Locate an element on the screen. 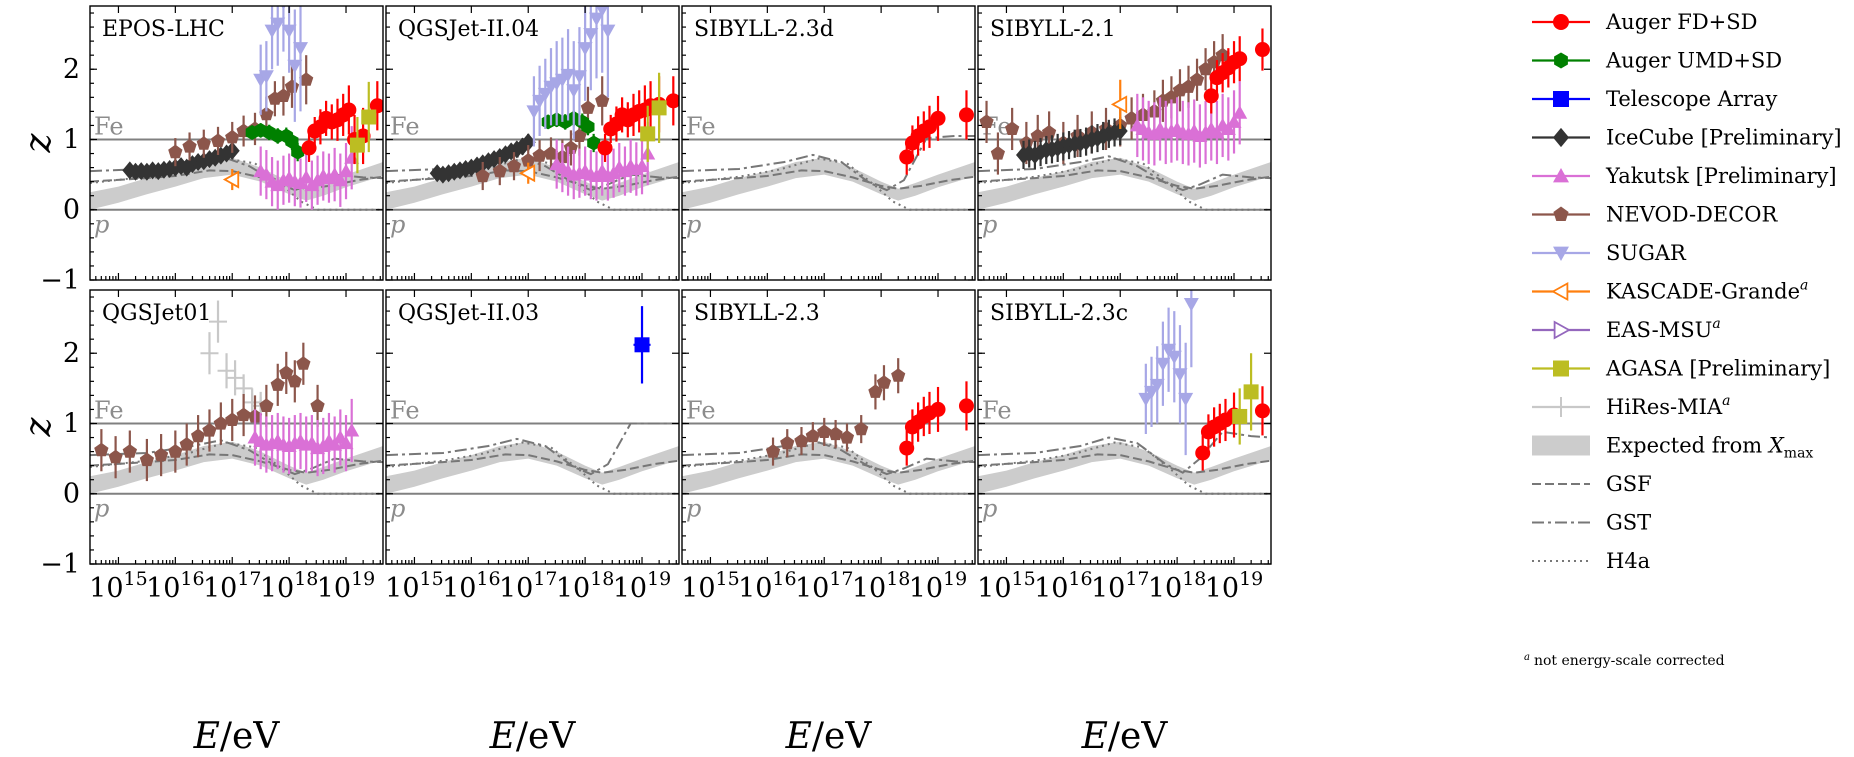 This screenshot has width=1854, height=757. legend-entry-nevod-decor: NEVOD-DECOR is located at coordinates (1655, 215).